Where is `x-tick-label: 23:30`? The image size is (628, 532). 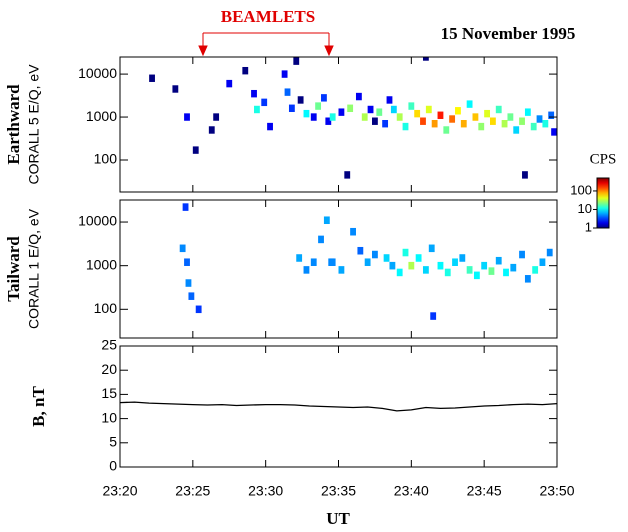 x-tick-label: 23:30 is located at coordinates (265, 491).